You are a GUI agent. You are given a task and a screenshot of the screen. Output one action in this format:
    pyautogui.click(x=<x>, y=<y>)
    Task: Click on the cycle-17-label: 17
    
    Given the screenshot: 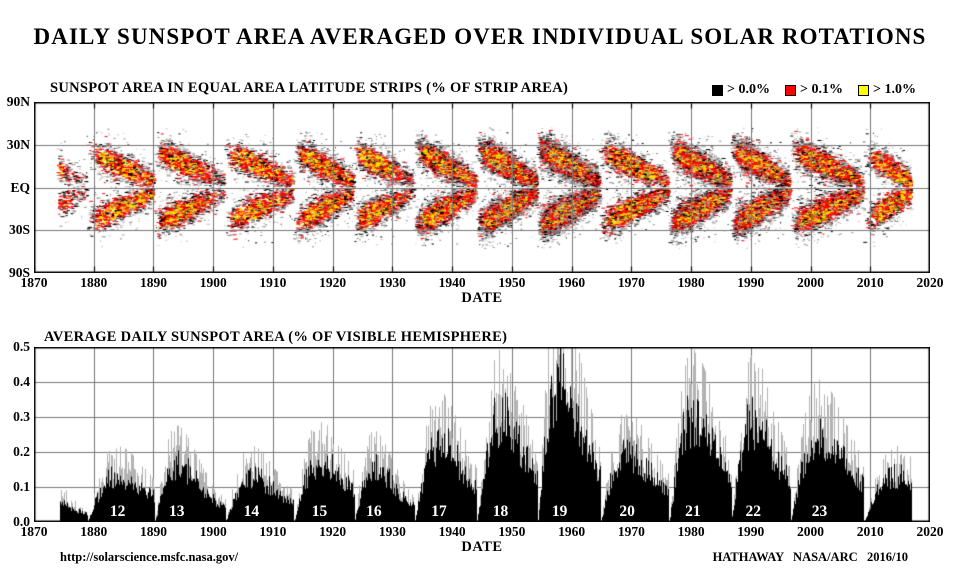 What is the action you would take?
    pyautogui.click(x=439, y=511)
    